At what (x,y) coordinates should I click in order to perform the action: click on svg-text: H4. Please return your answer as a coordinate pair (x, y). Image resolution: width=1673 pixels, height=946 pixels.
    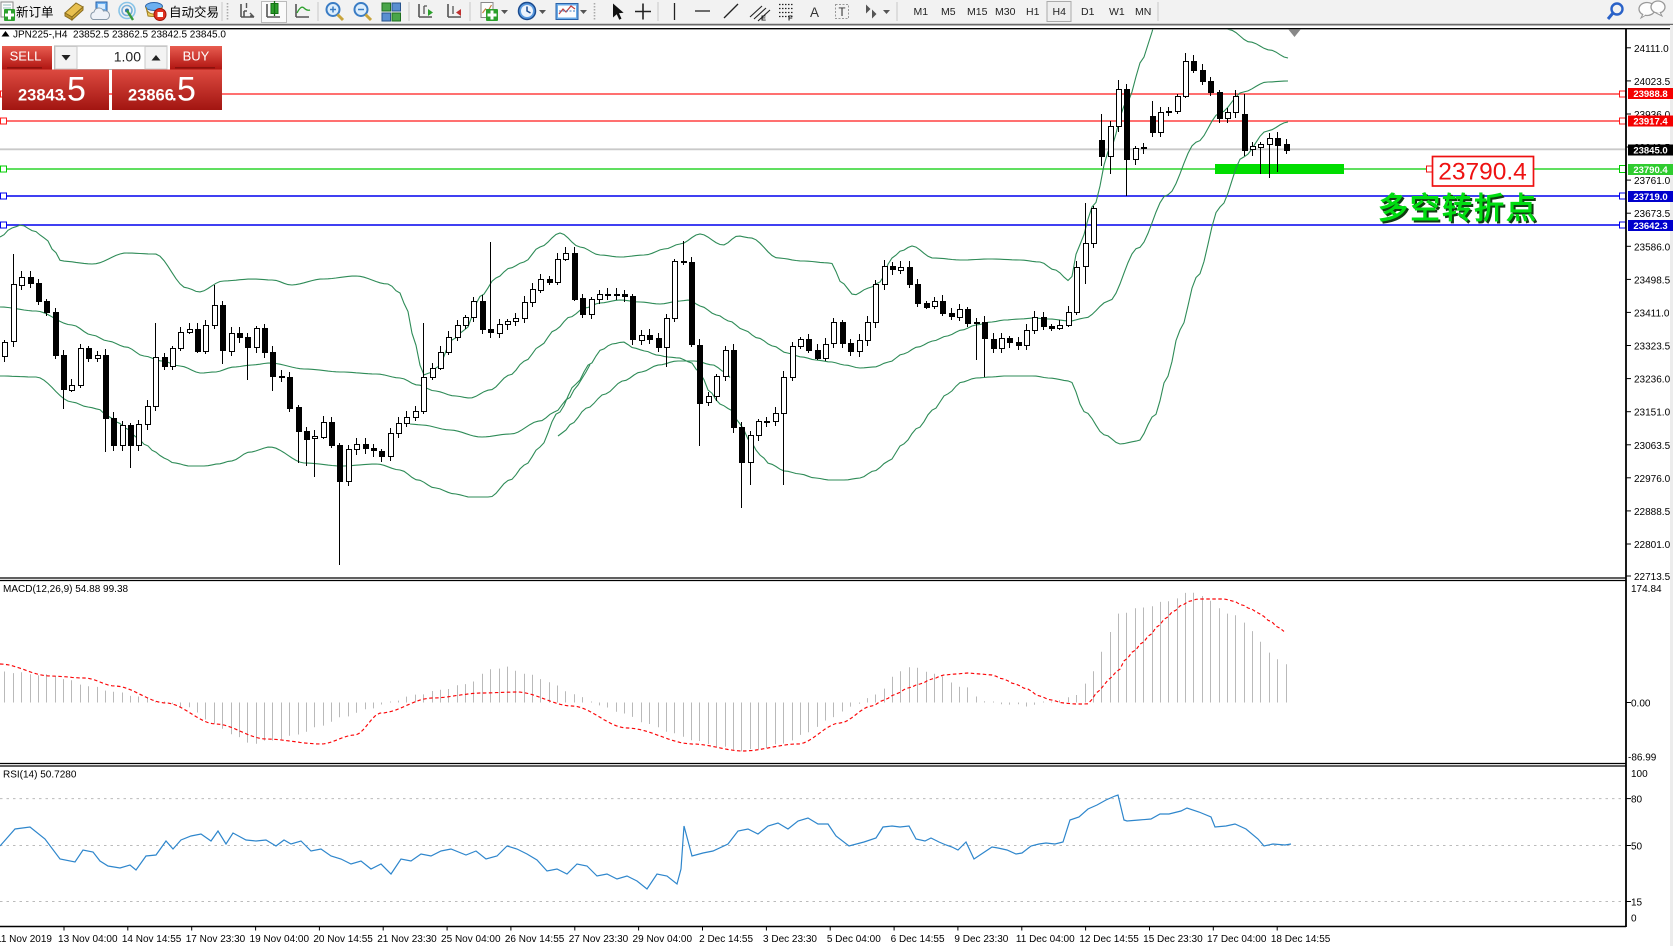
    Looking at the image, I should click on (1060, 12).